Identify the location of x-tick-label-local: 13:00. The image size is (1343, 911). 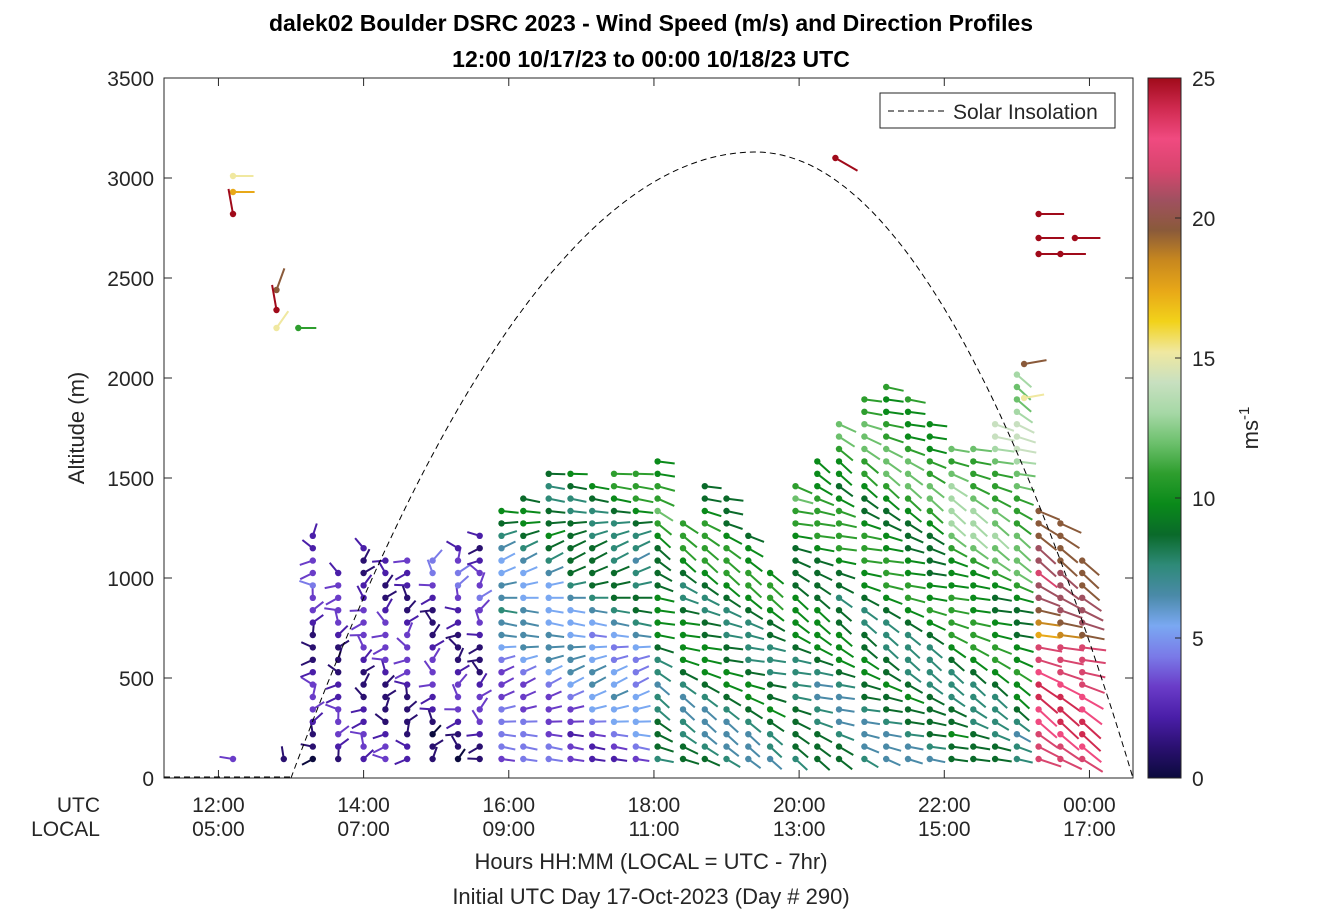
(799, 829).